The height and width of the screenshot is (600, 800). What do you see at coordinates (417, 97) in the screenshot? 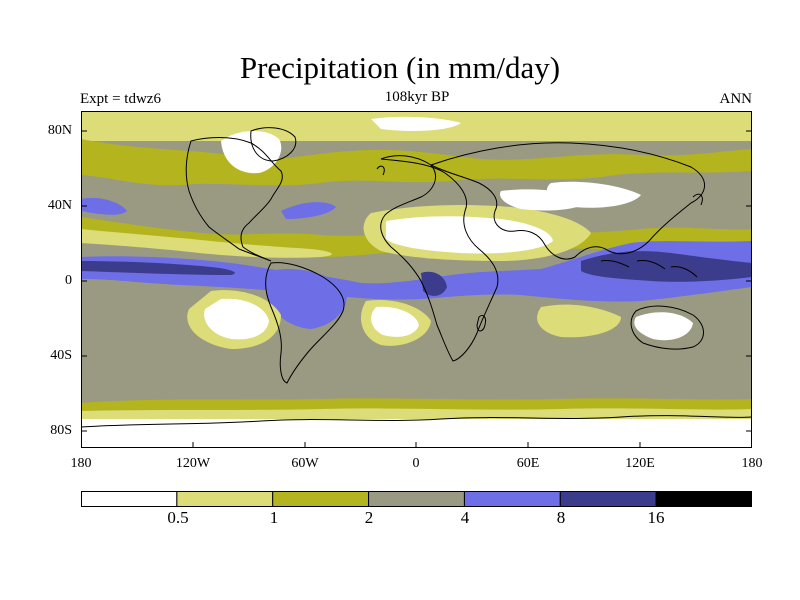
I see `plot-subtitle: 108kyr BP` at bounding box center [417, 97].